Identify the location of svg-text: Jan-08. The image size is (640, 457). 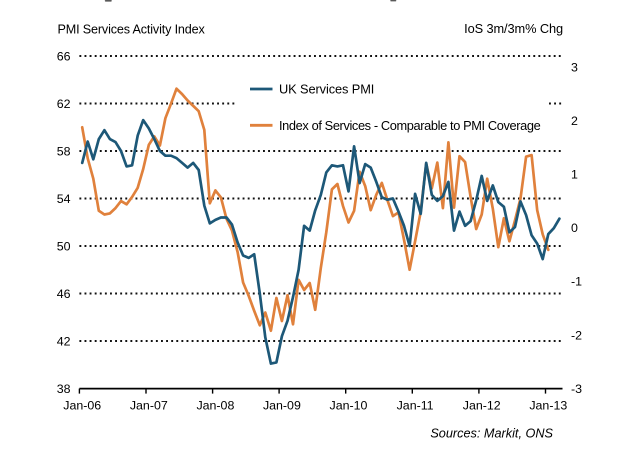
(215, 406).